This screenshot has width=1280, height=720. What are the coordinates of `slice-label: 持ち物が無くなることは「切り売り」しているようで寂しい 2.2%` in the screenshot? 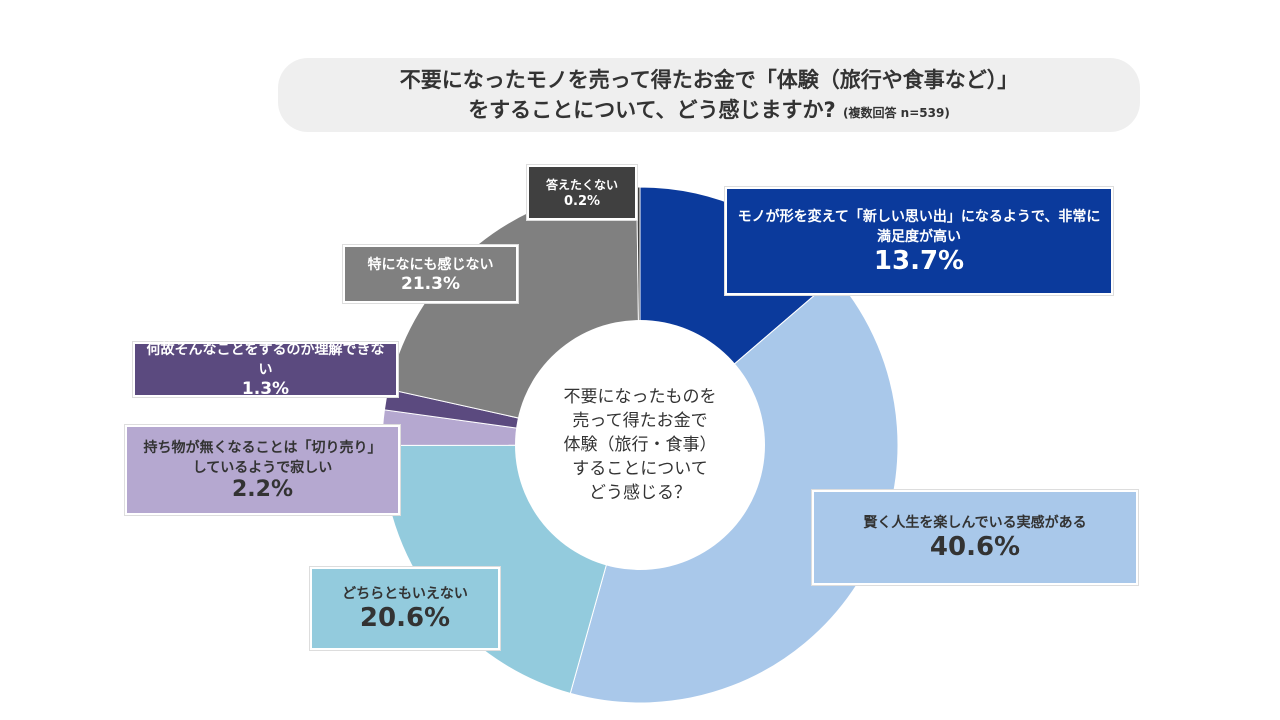 It's located at (262, 470).